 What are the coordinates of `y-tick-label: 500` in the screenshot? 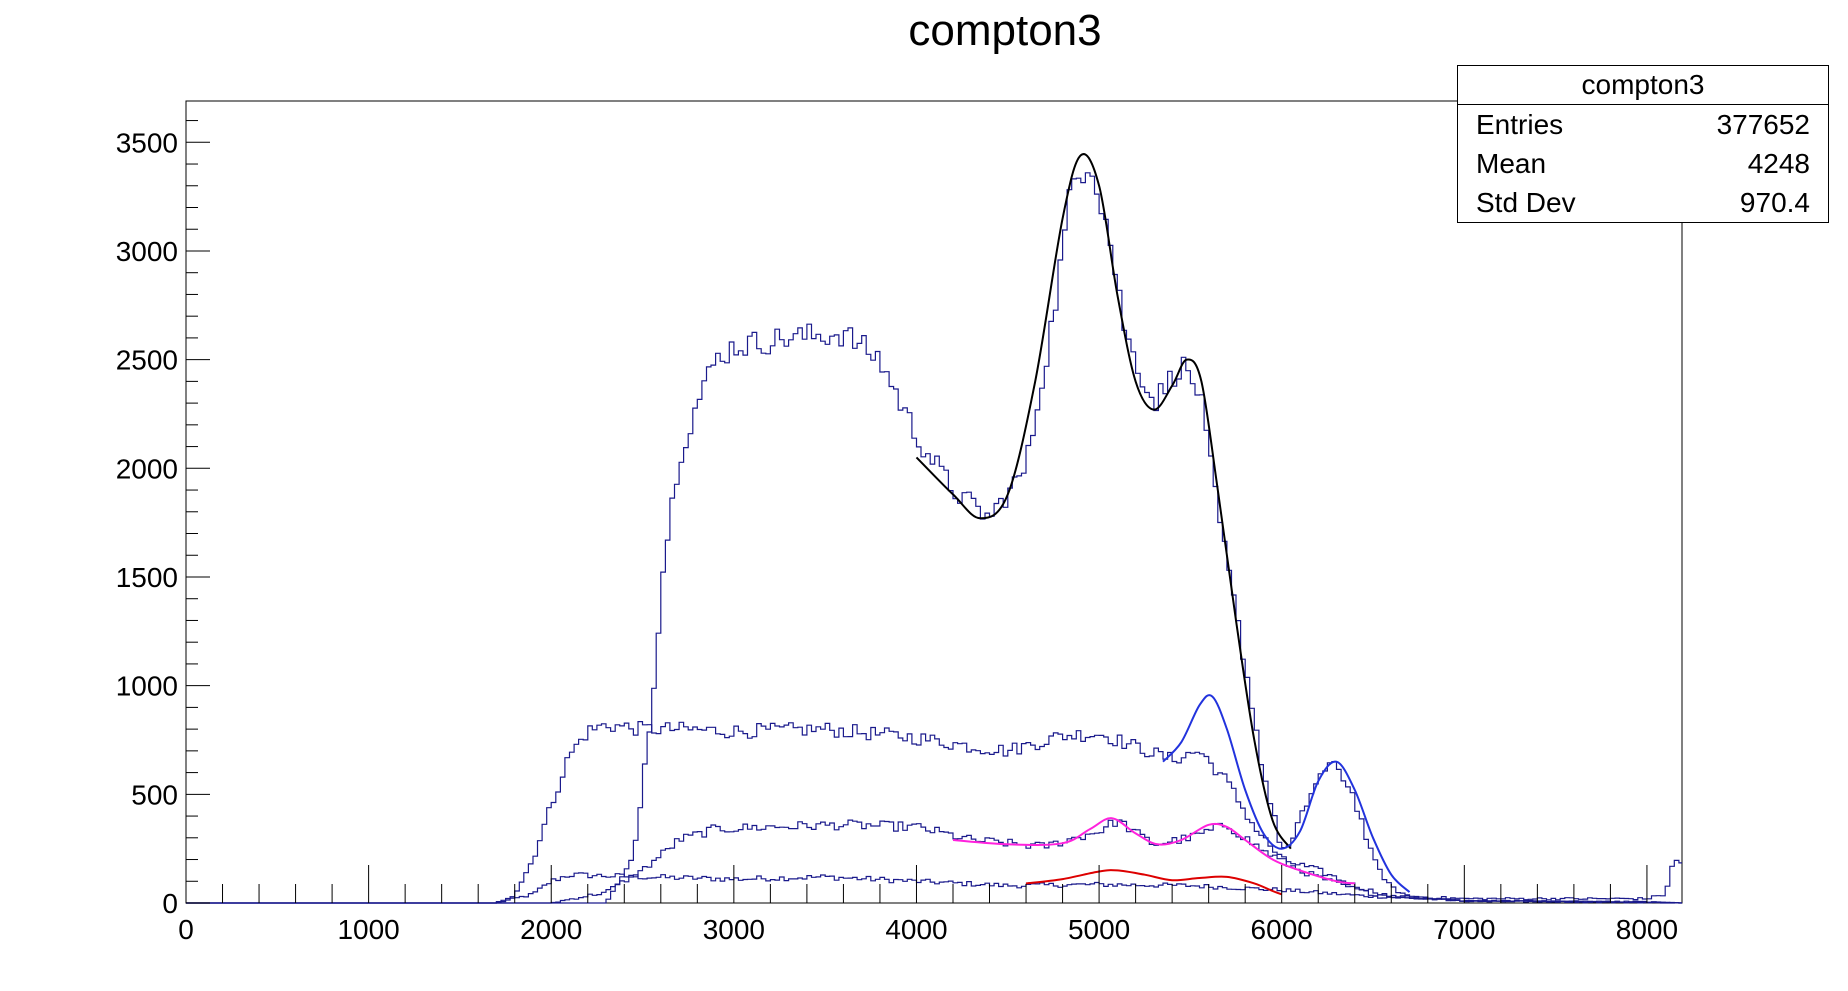 It's located at (154, 794).